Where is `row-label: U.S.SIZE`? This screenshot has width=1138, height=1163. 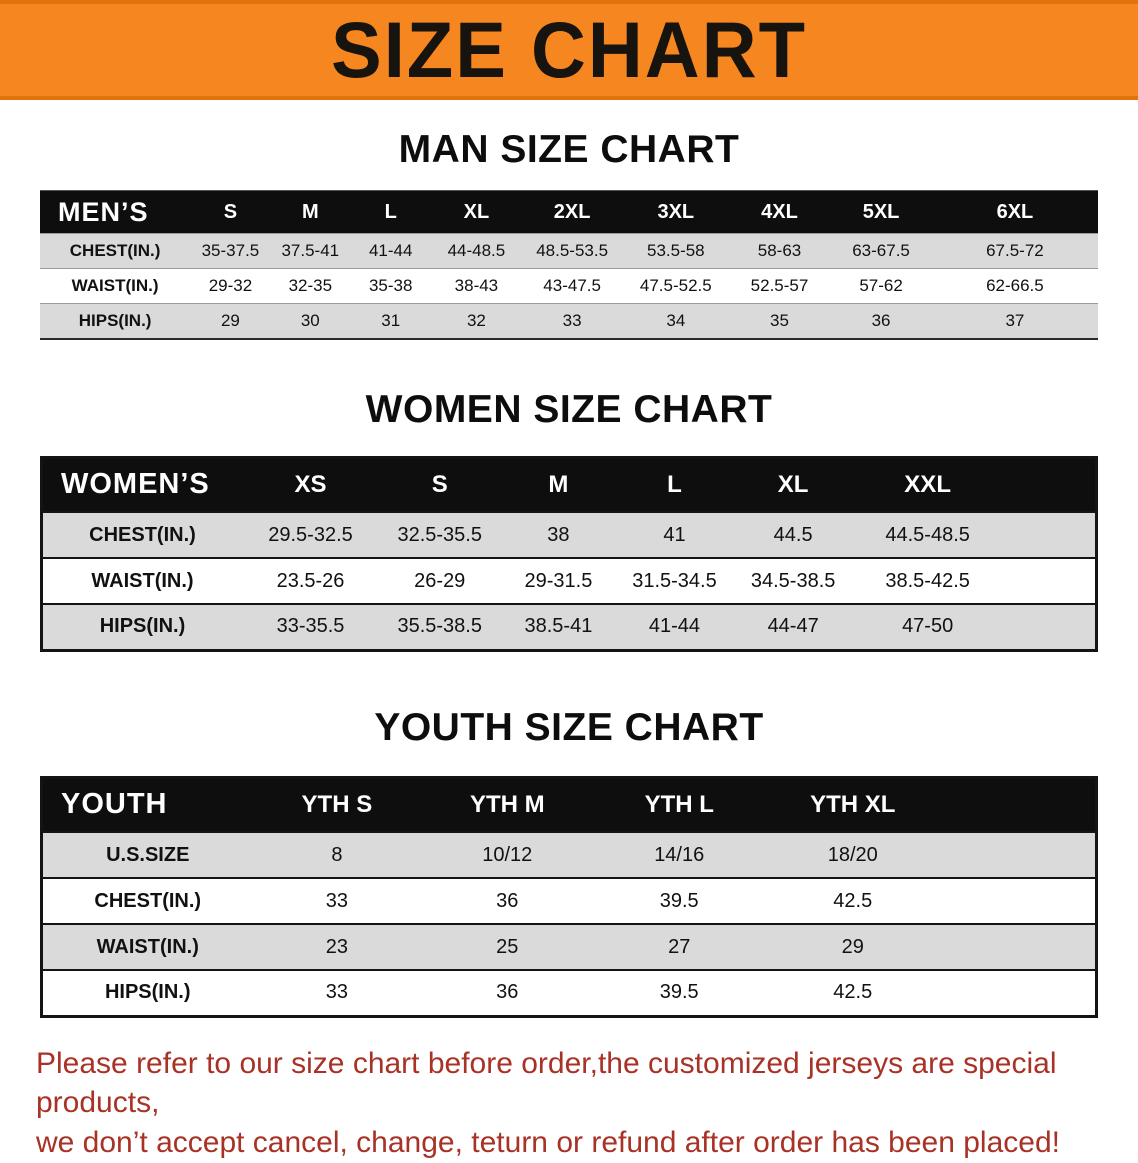 row-label: U.S.SIZE is located at coordinates (147, 855).